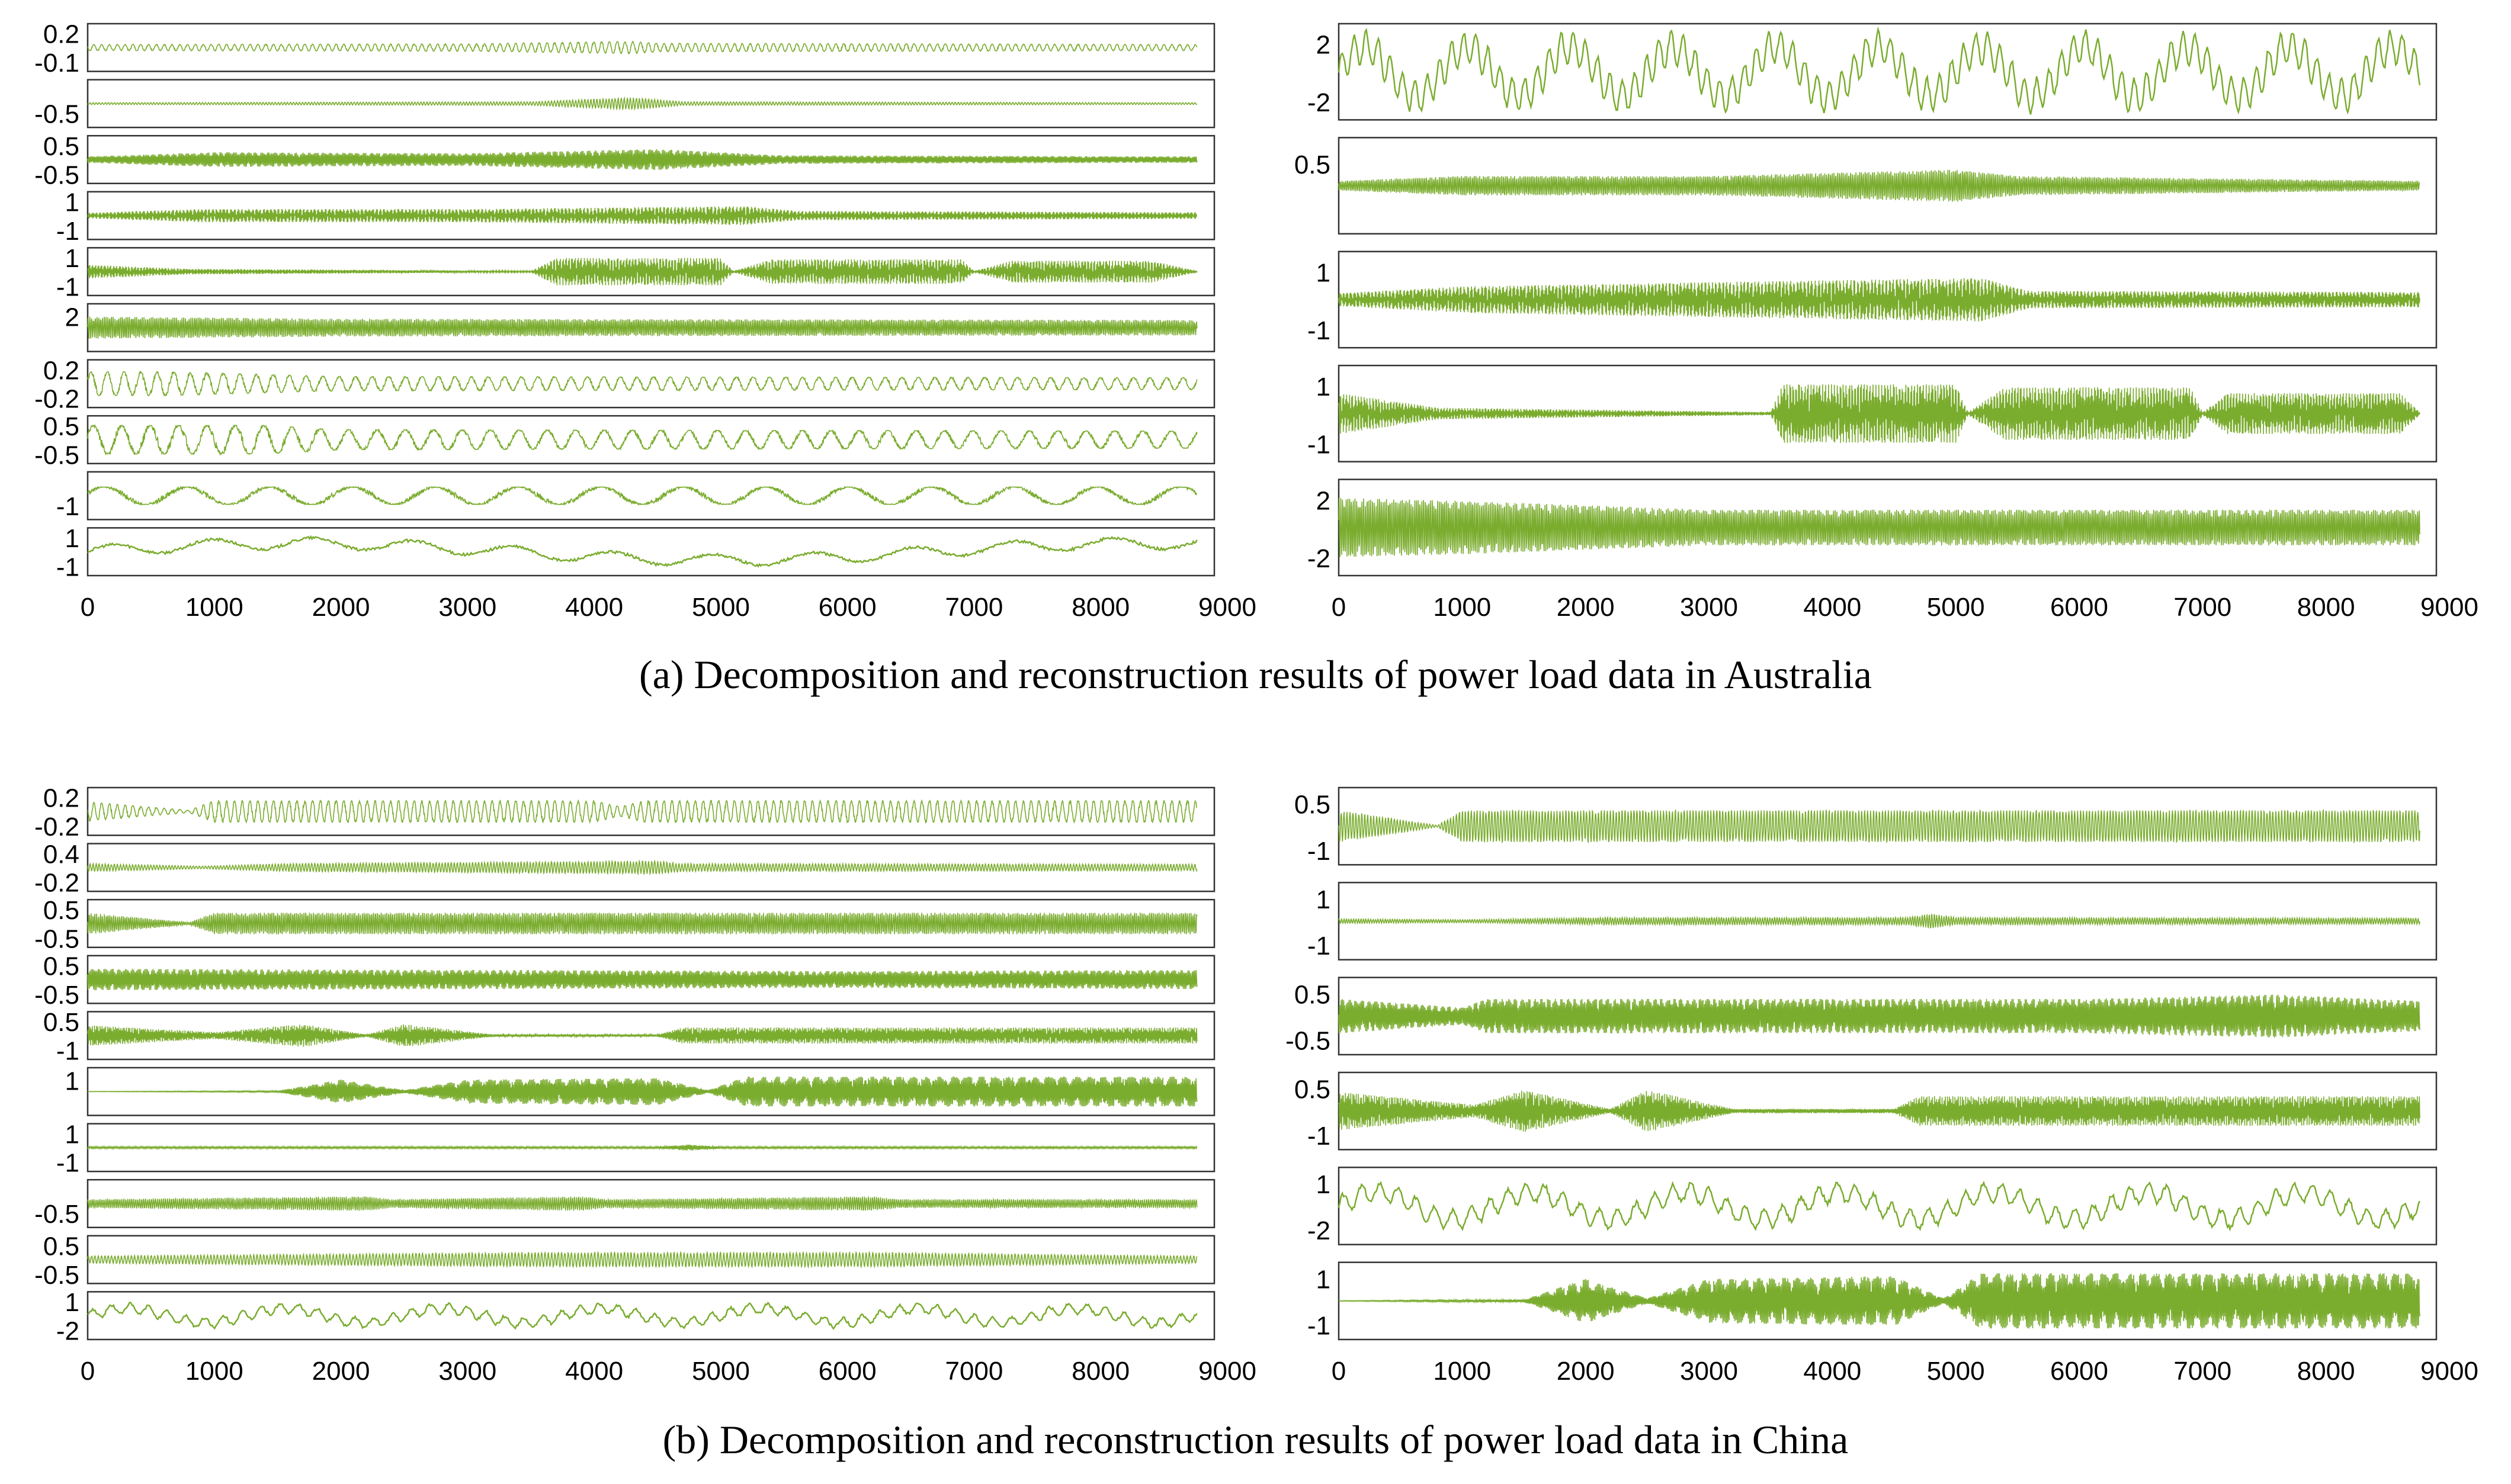 Image resolution: width=2511 pixels, height=1484 pixels. I want to click on y-tick-label: 0.2, so click(61, 370).